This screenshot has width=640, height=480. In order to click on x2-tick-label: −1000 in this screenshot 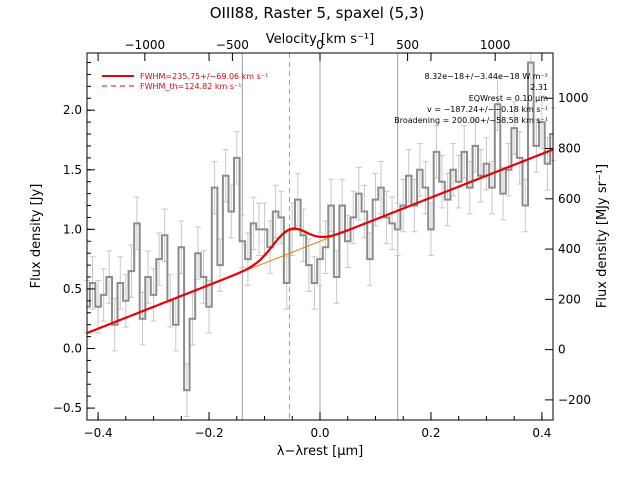, I will do `click(145, 45)`.